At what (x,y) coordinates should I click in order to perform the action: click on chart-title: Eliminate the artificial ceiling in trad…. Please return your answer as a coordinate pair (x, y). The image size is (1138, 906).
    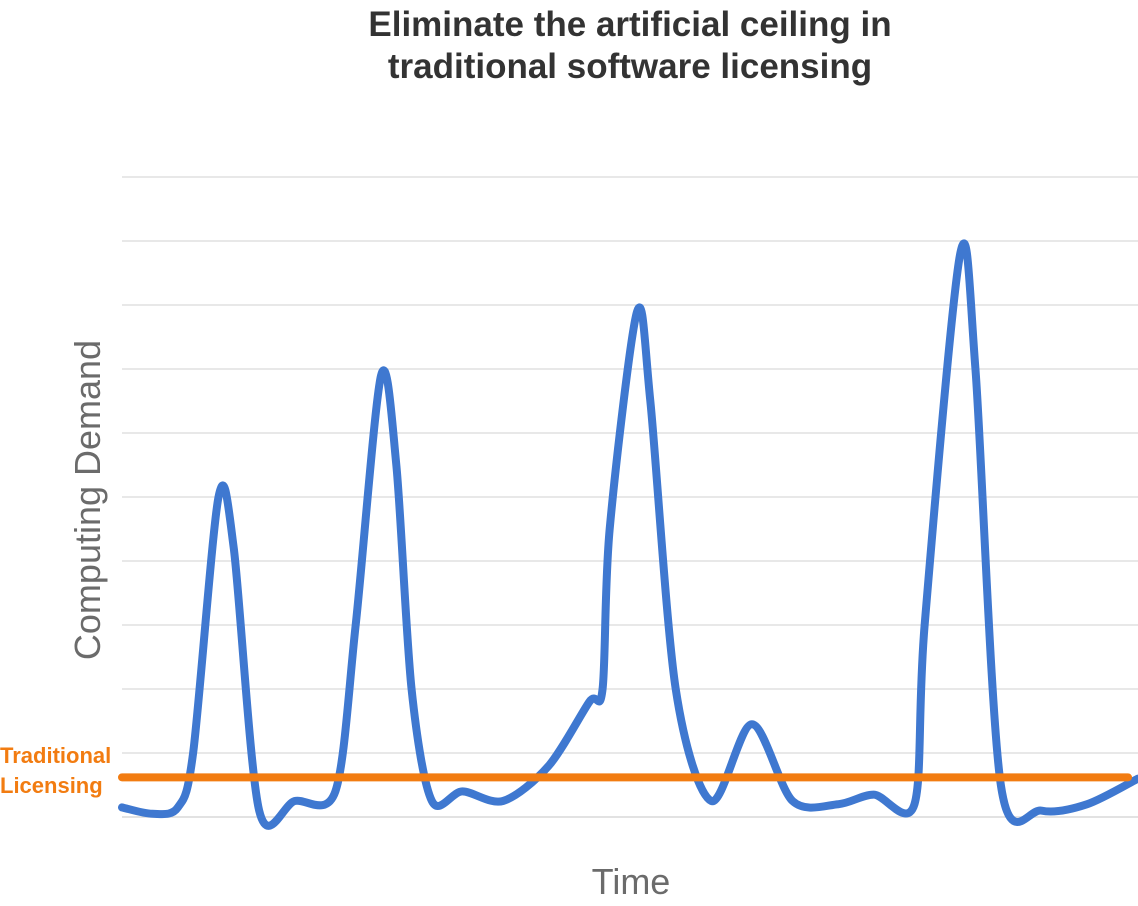
    Looking at the image, I should click on (629, 46).